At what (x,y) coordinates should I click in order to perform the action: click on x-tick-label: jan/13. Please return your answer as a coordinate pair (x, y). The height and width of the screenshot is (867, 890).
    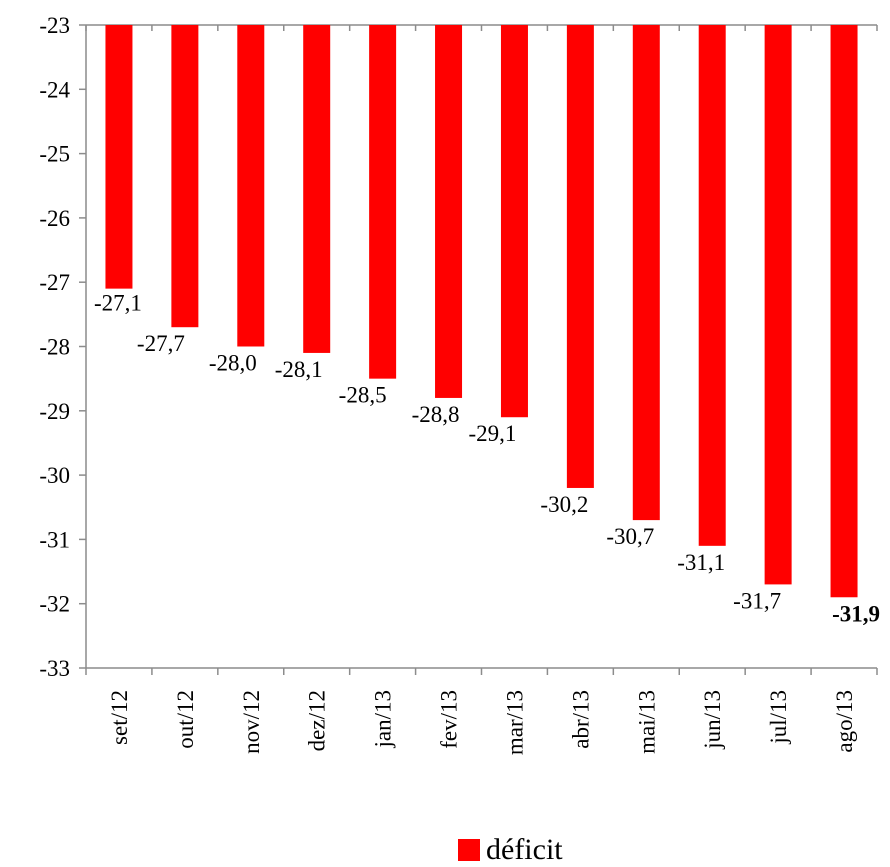
    Looking at the image, I should click on (383, 719).